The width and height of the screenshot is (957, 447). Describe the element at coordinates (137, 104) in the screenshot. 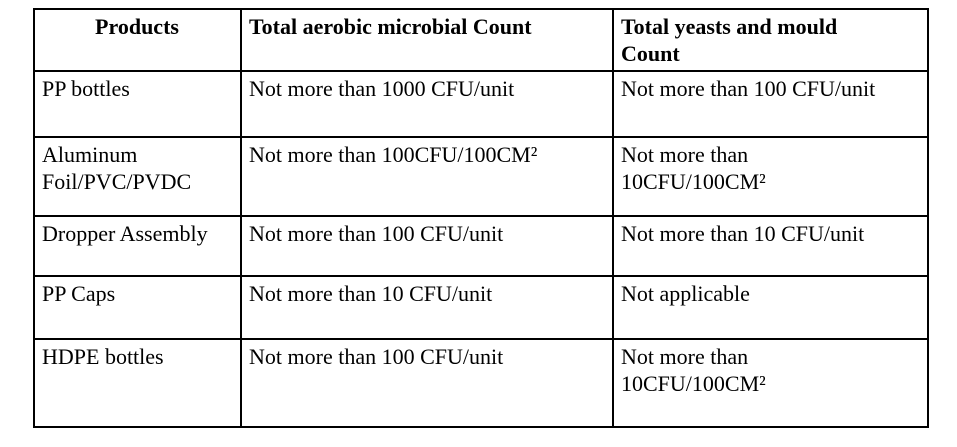

I see `product-cell: PP bottles` at that location.